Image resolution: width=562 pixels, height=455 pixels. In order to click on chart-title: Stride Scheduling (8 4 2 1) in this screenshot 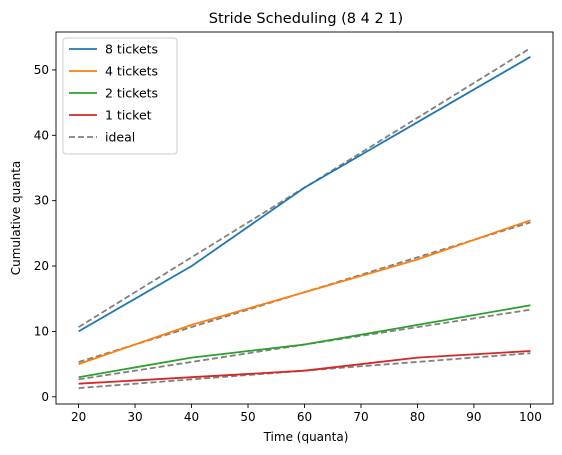, I will do `click(306, 19)`.